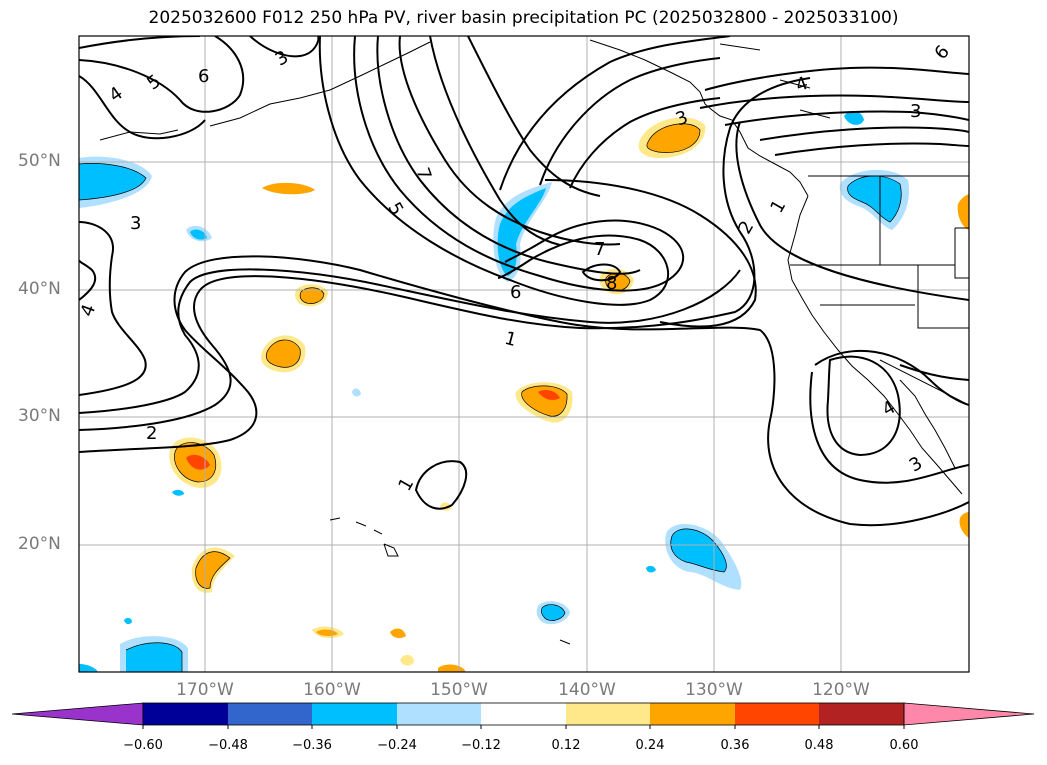 This screenshot has height=765, width=1047. I want to click on lat-label: 30°N, so click(39, 416).